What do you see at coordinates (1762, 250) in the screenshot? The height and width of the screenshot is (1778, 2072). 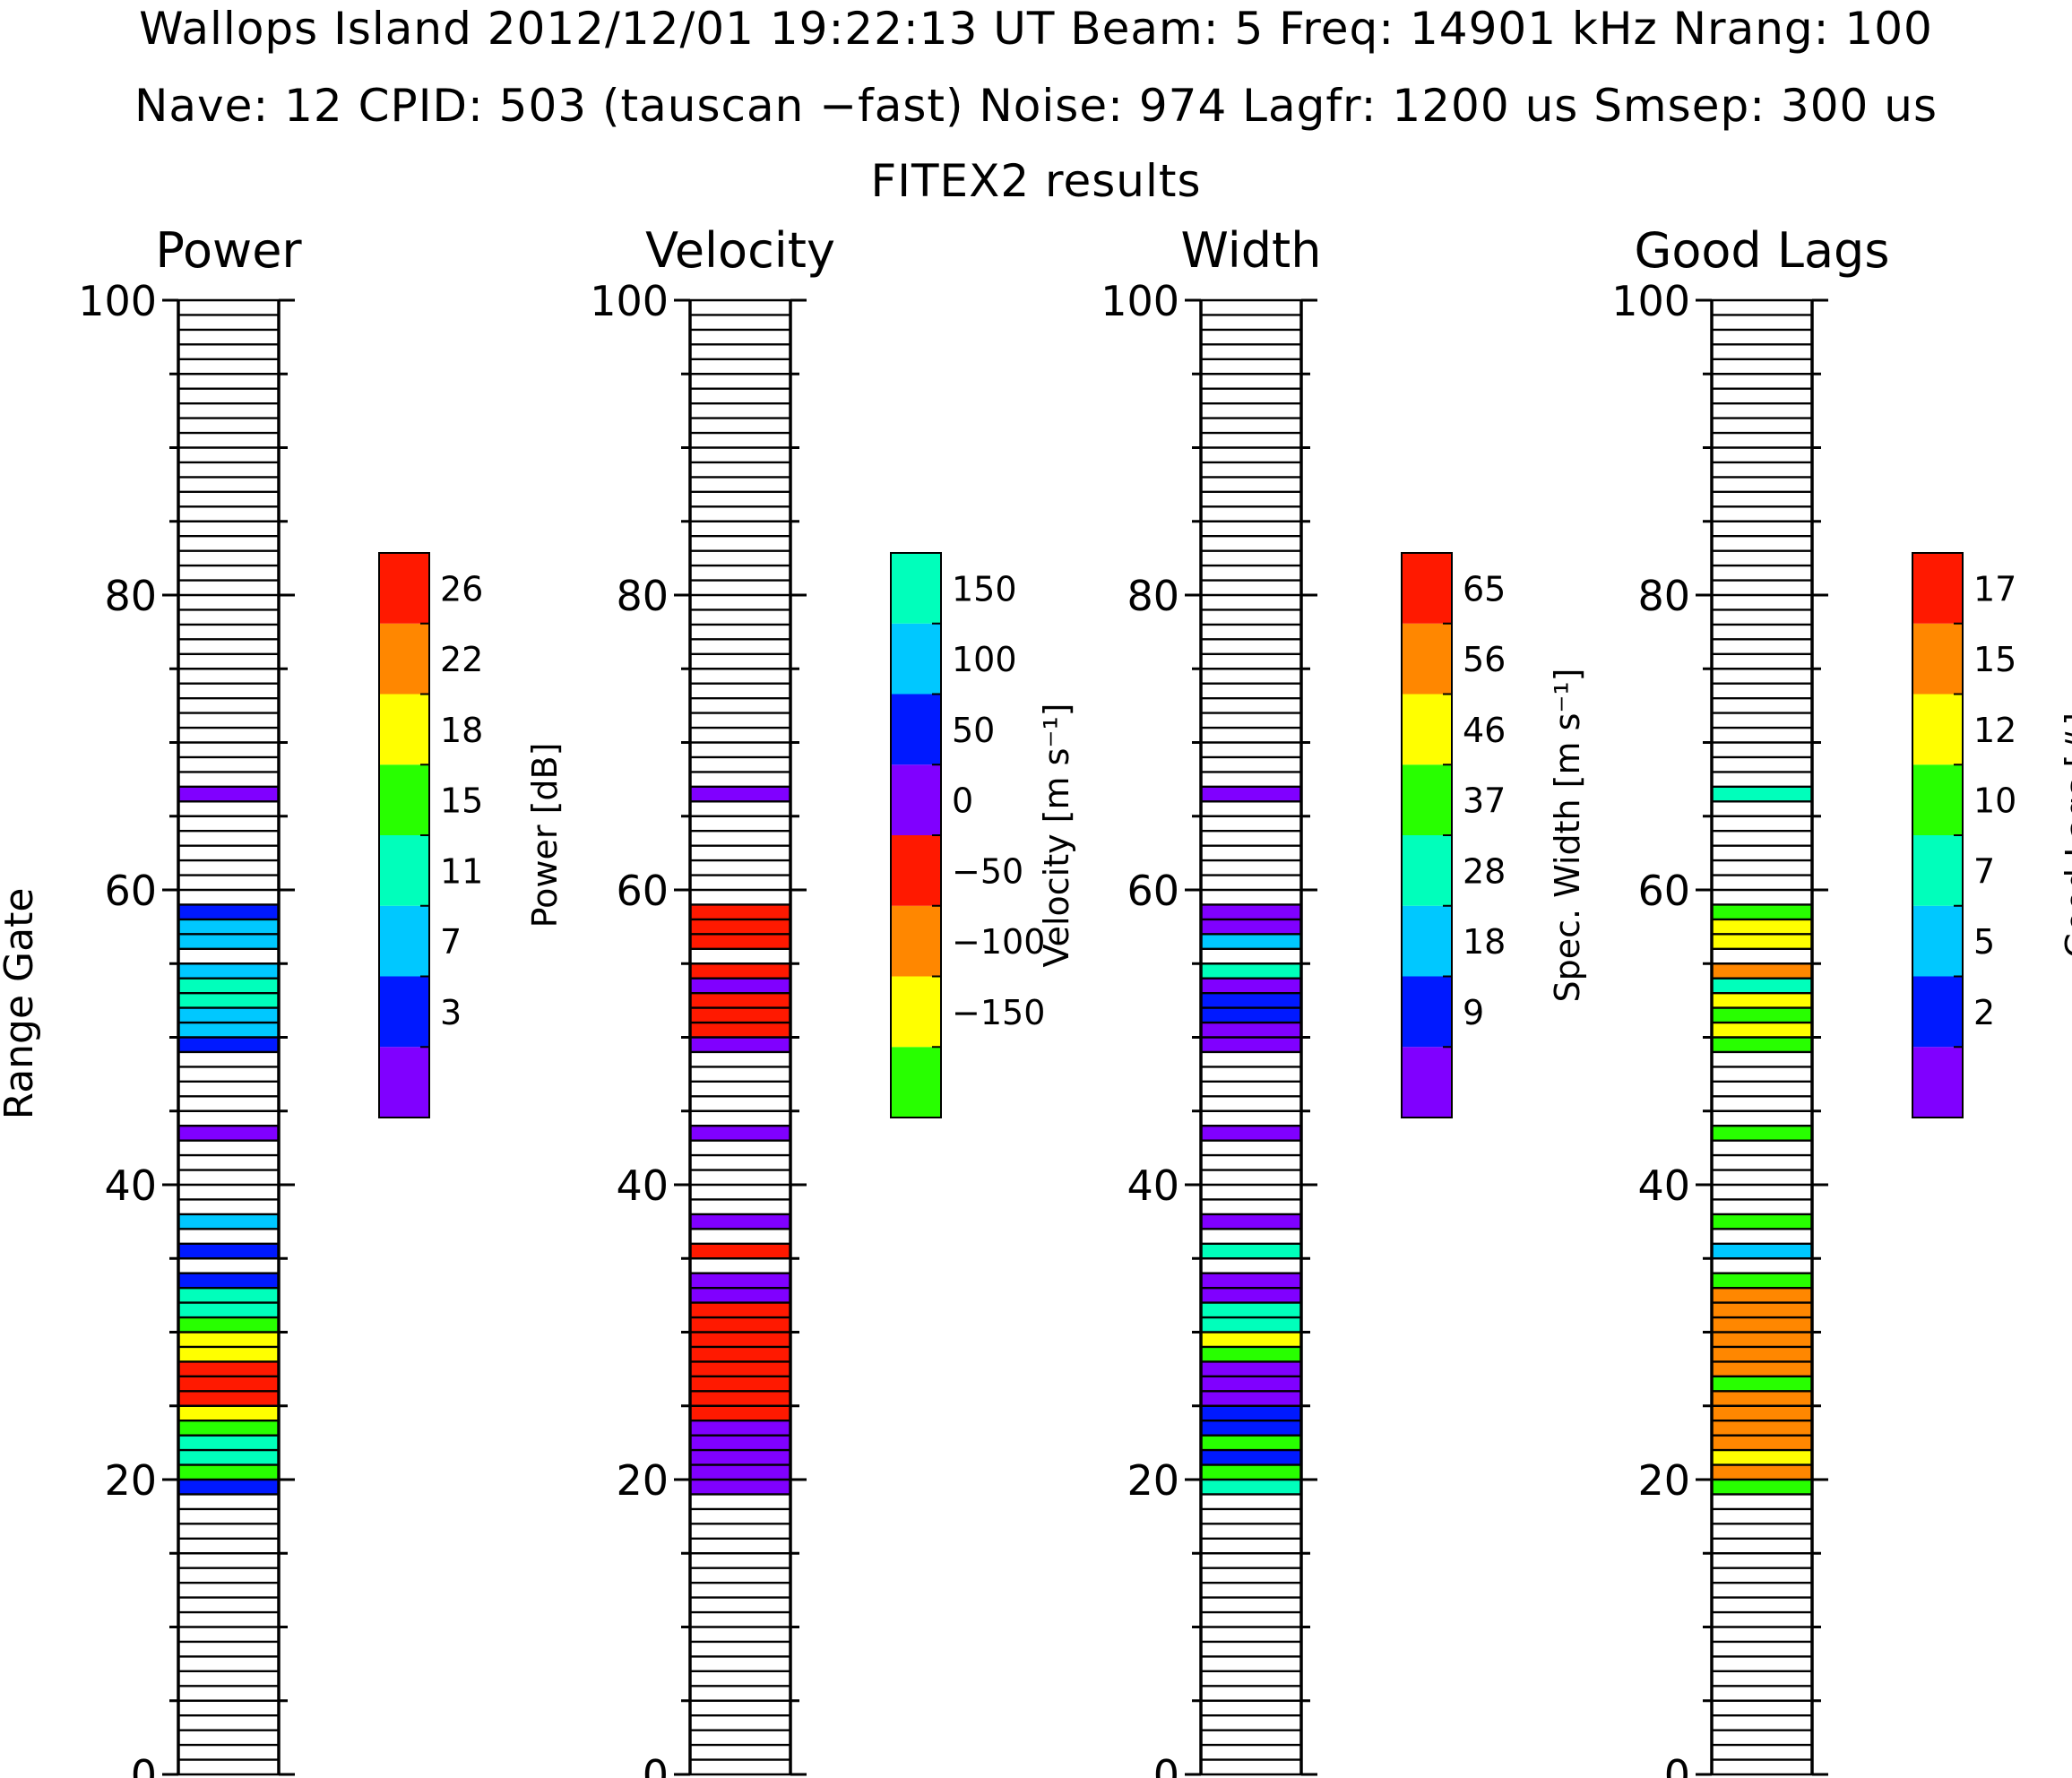 I see `panel-4-title: Good Lags` at bounding box center [1762, 250].